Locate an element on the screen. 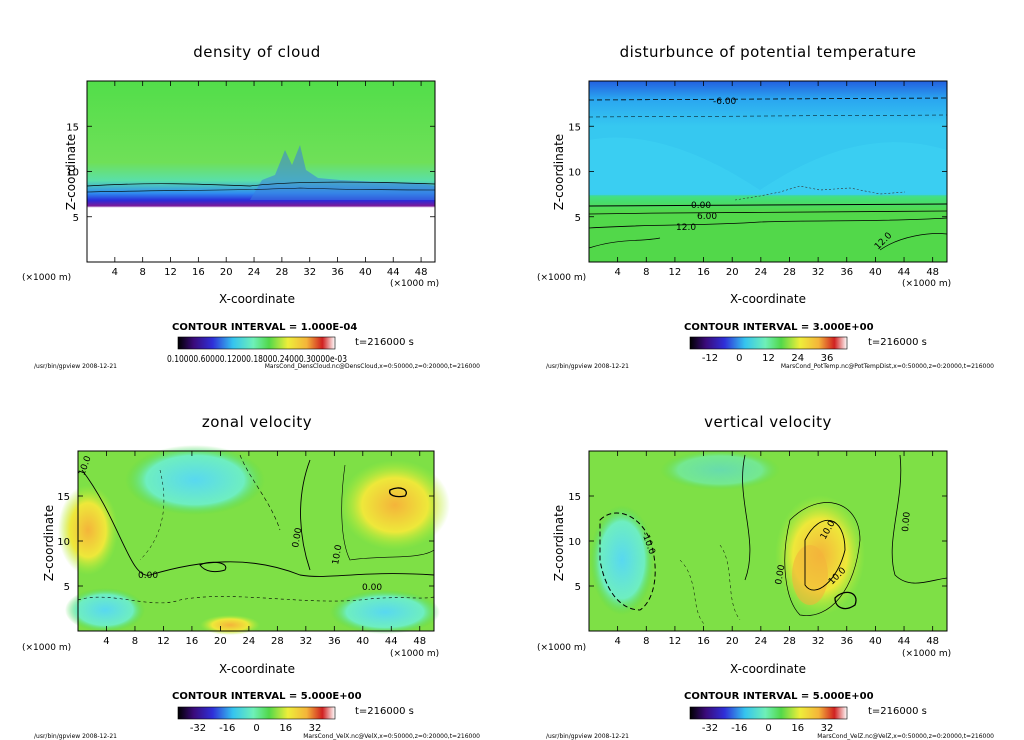 The image size is (1024, 740). colorbar-ticks: -12 0 12 24 36 is located at coordinates (768, 358).